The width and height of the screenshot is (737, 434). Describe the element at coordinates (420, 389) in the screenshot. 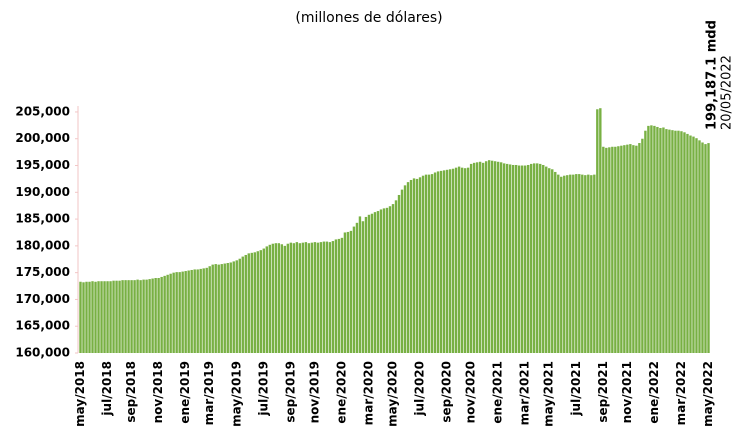

I see `x-tick-label: jul/2020` at that location.